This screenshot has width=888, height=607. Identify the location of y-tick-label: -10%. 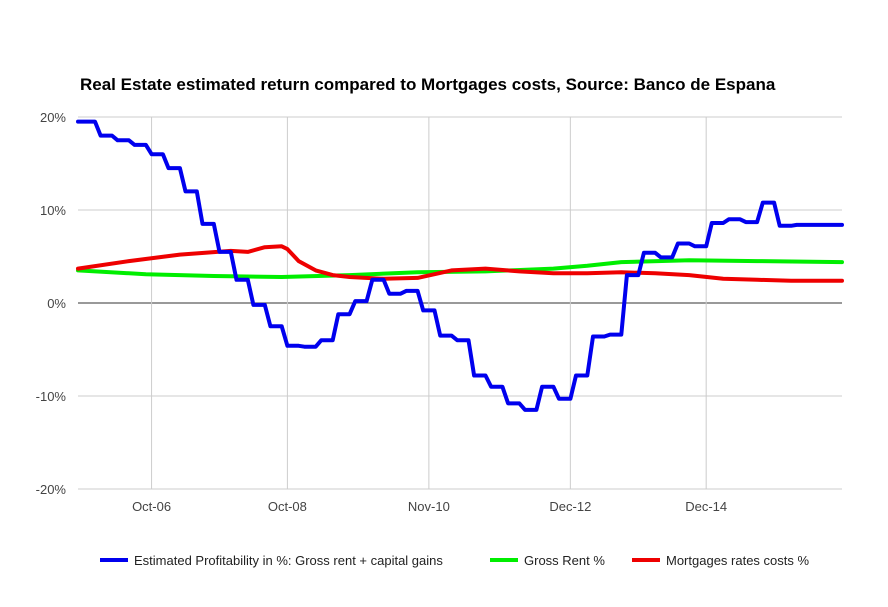
(51, 396).